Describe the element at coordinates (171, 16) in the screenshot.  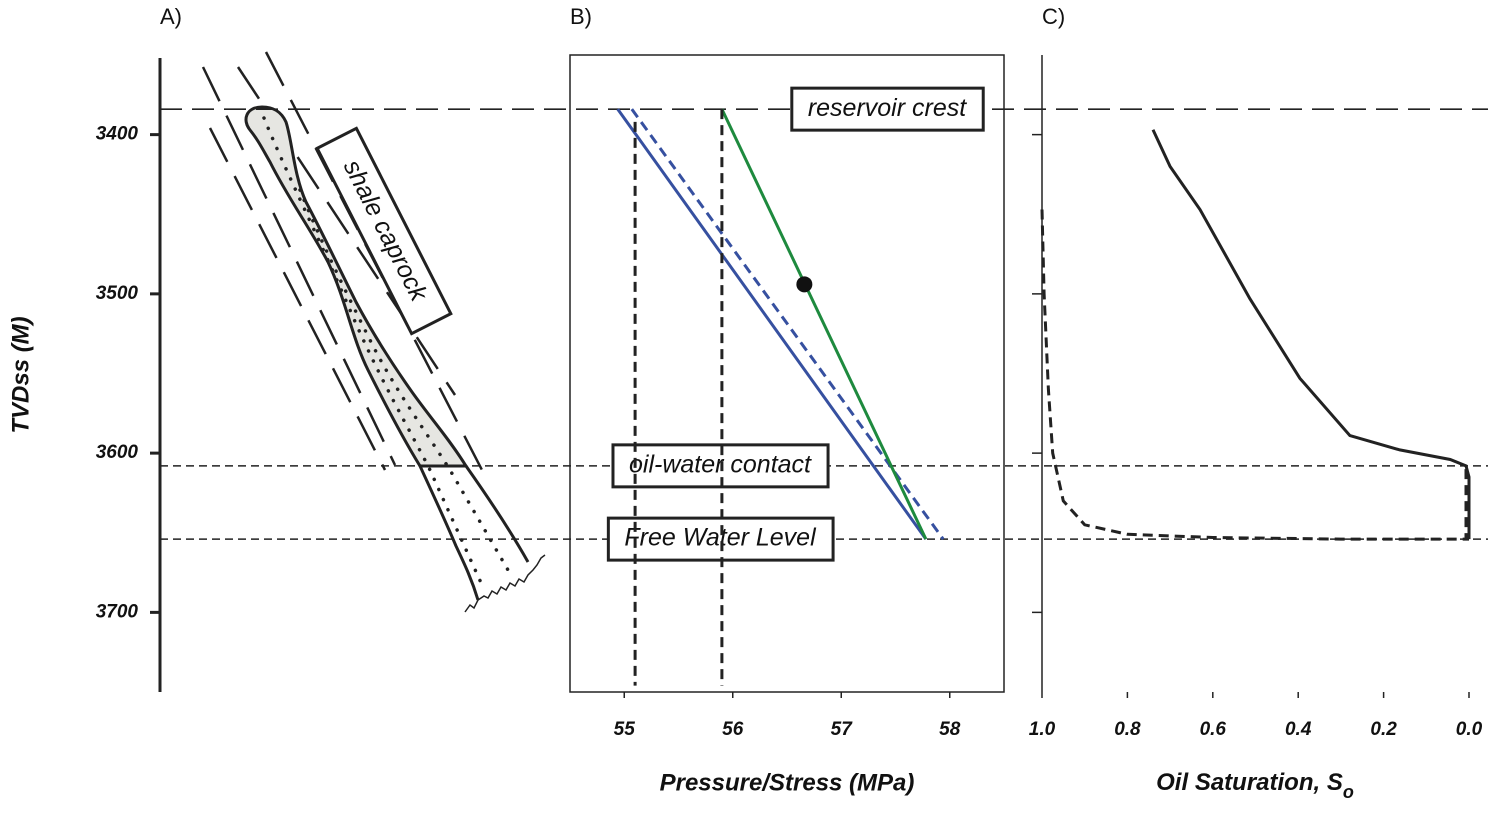
I see `panel-label: A)` at that location.